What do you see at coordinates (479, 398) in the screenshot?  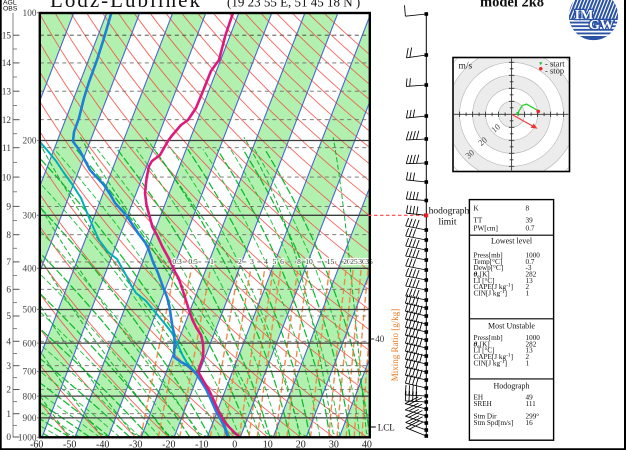 I see `svg-text: EH` at bounding box center [479, 398].